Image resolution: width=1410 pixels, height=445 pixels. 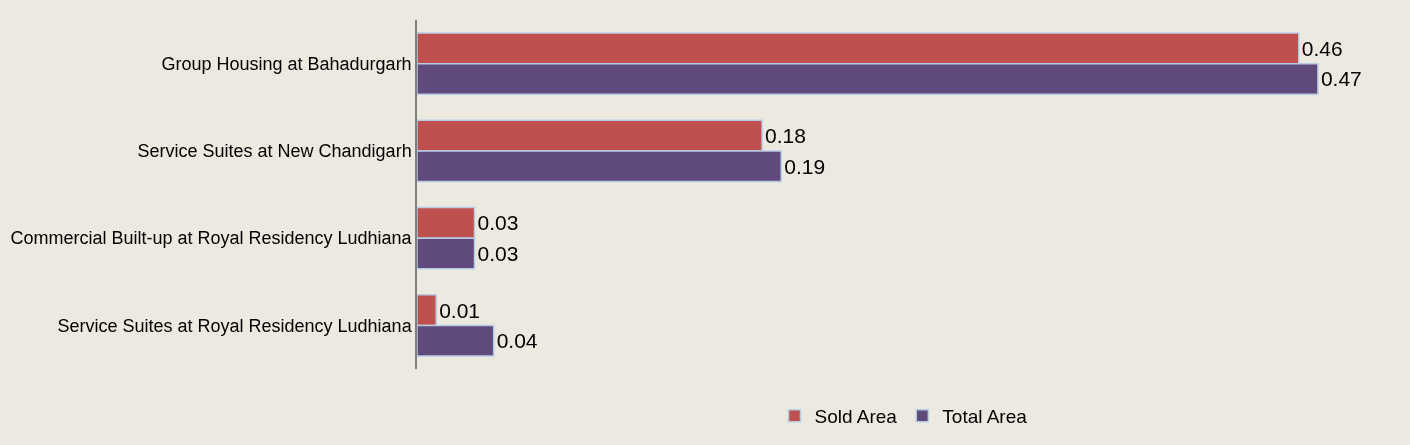 What do you see at coordinates (235, 325) in the screenshot?
I see `y-tick-label: Service Suites at Royal Residency Ludhiana` at bounding box center [235, 325].